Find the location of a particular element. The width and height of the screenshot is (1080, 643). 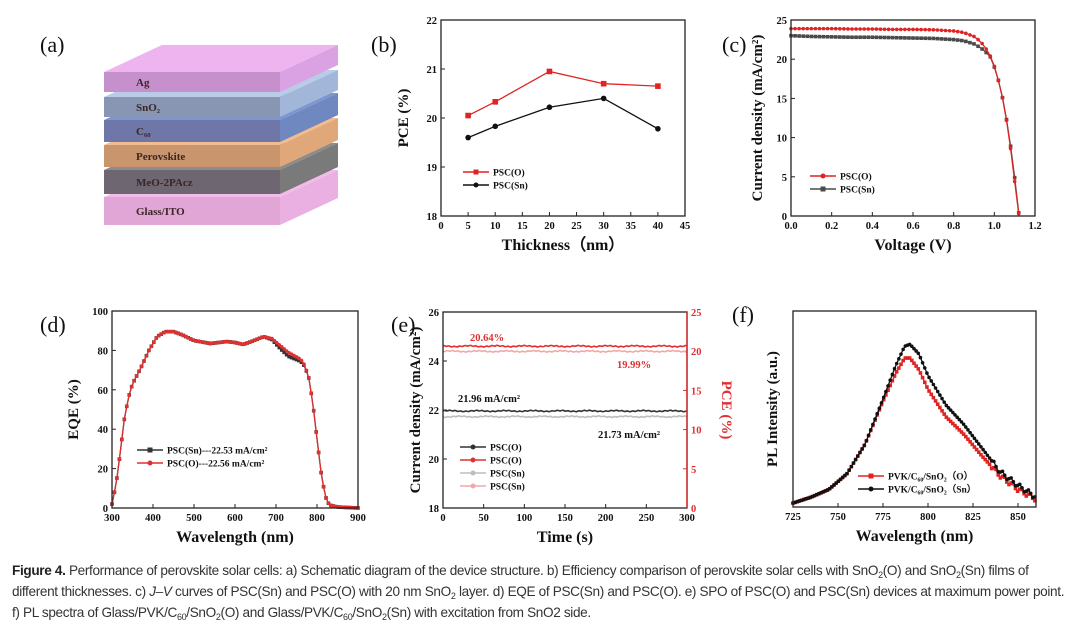

layer-side-face is located at coordinates (309, 168).